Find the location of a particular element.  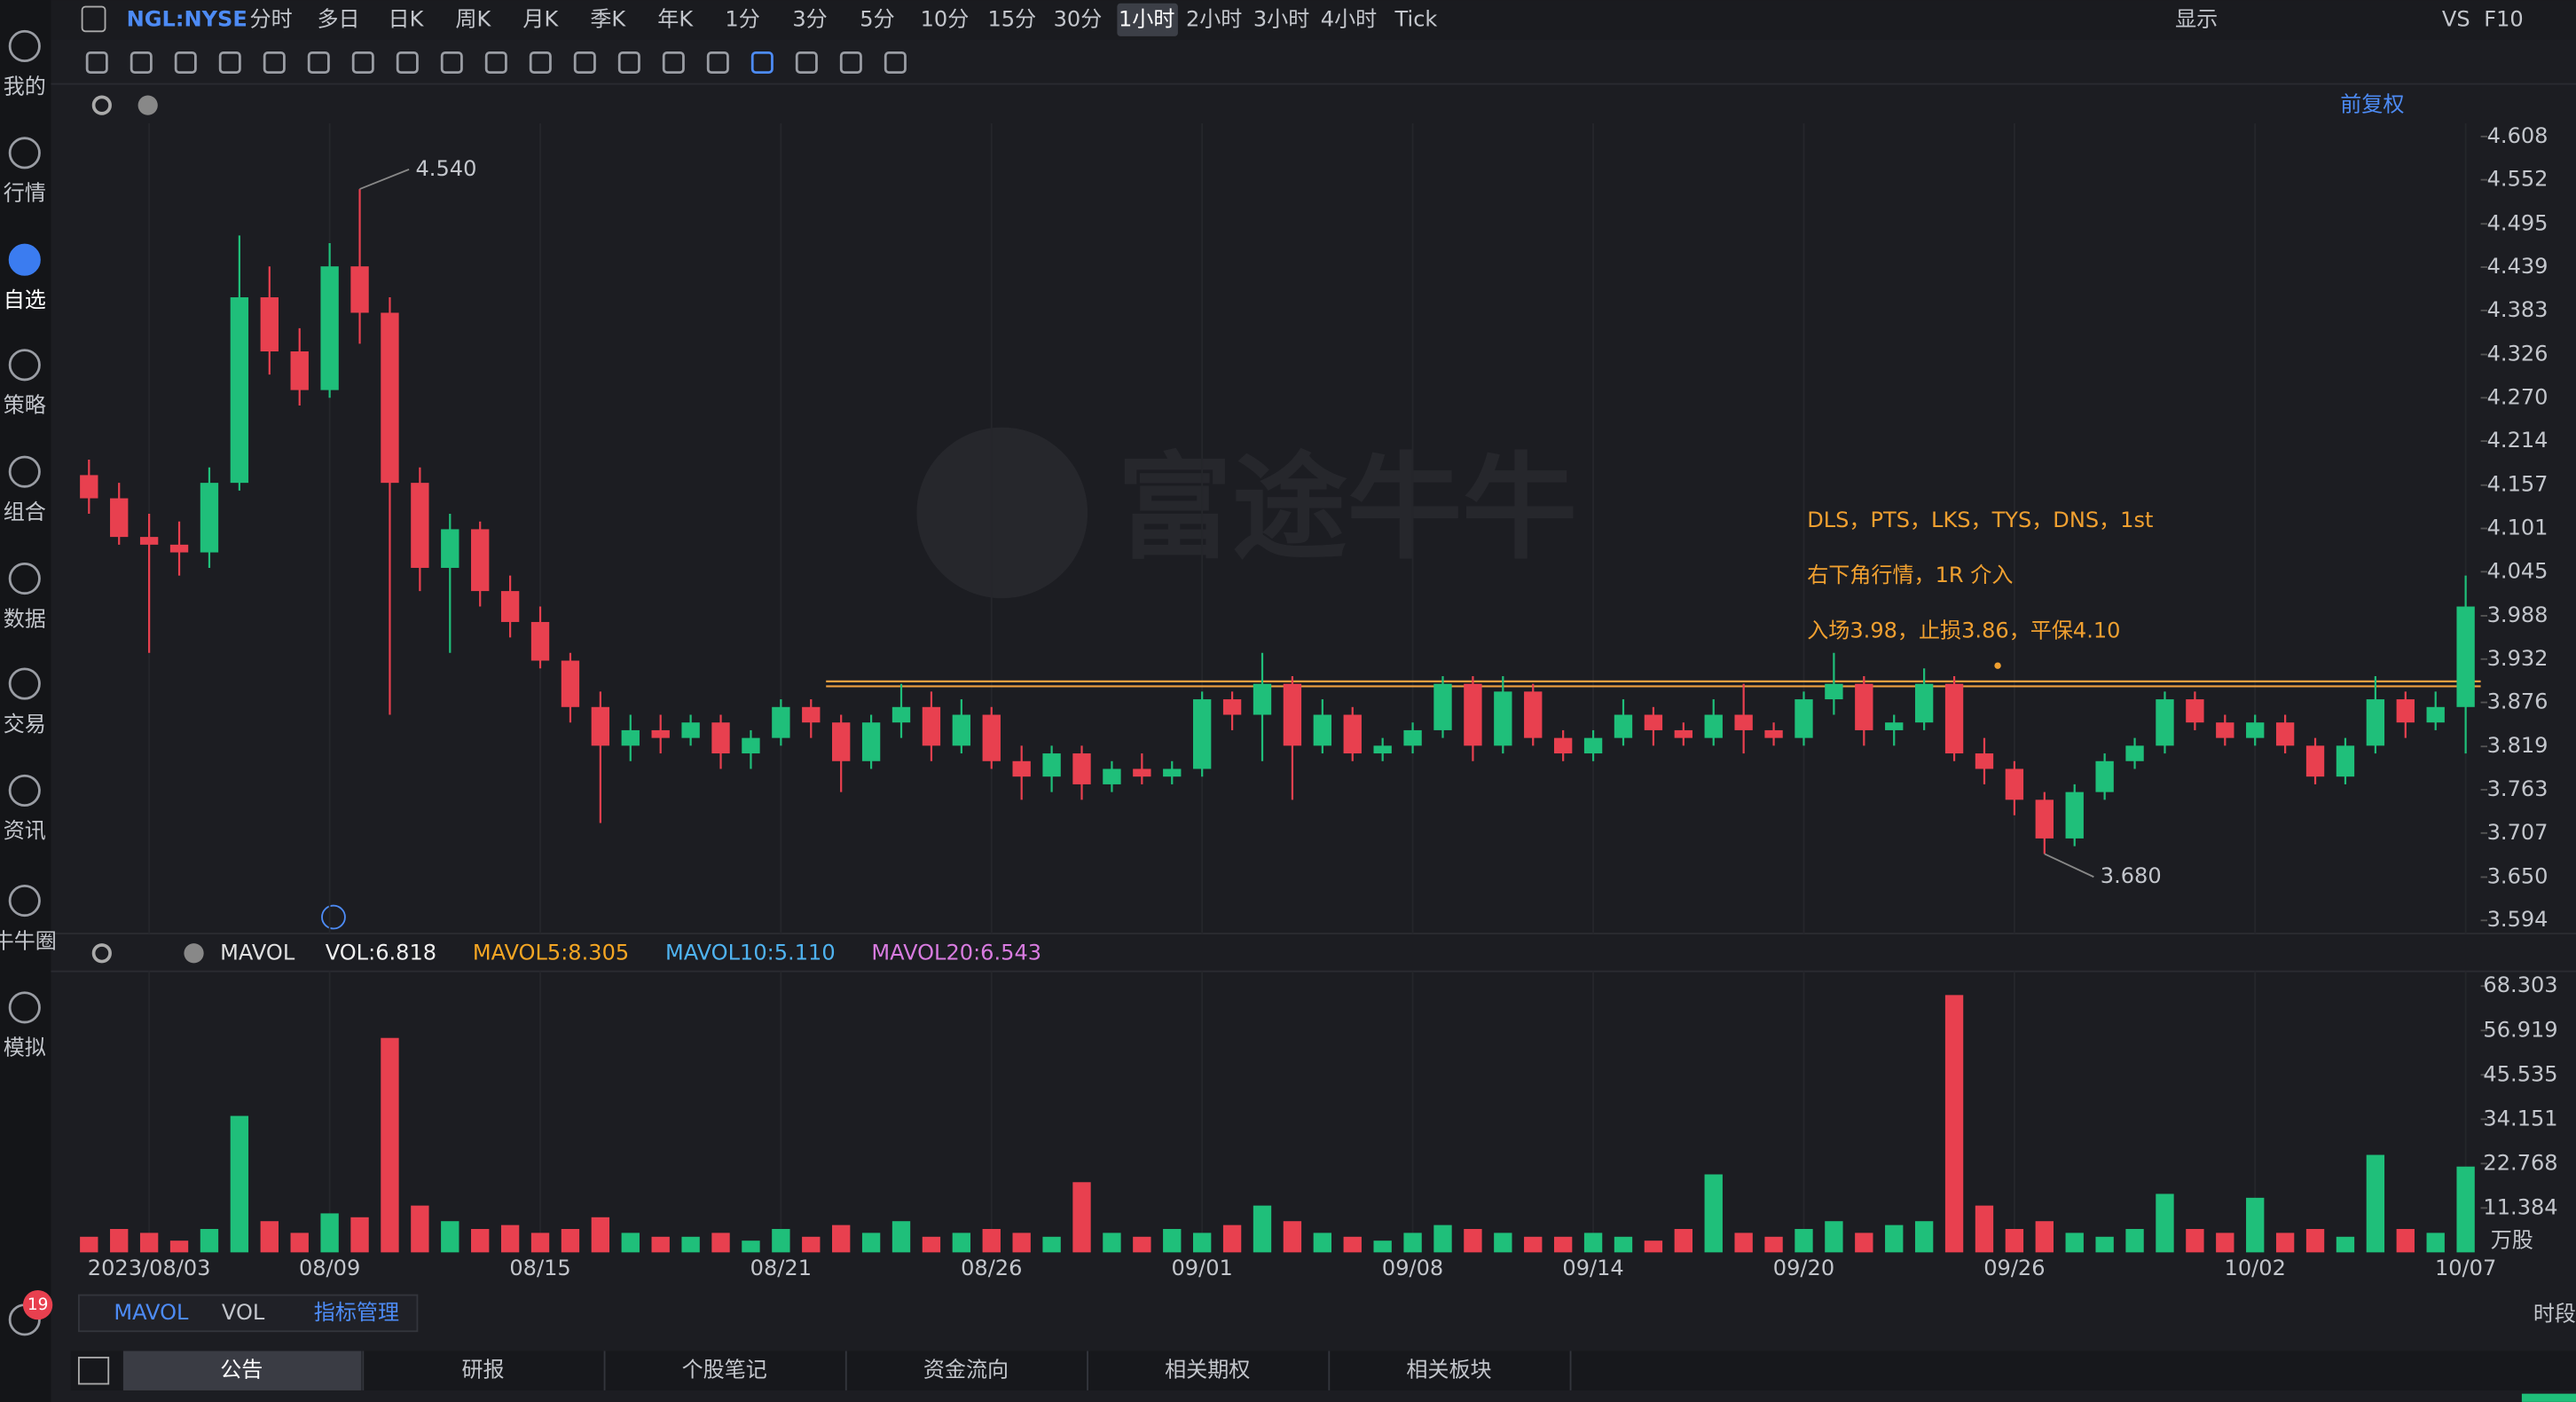

close-icon is located at coordinates (194, 953).